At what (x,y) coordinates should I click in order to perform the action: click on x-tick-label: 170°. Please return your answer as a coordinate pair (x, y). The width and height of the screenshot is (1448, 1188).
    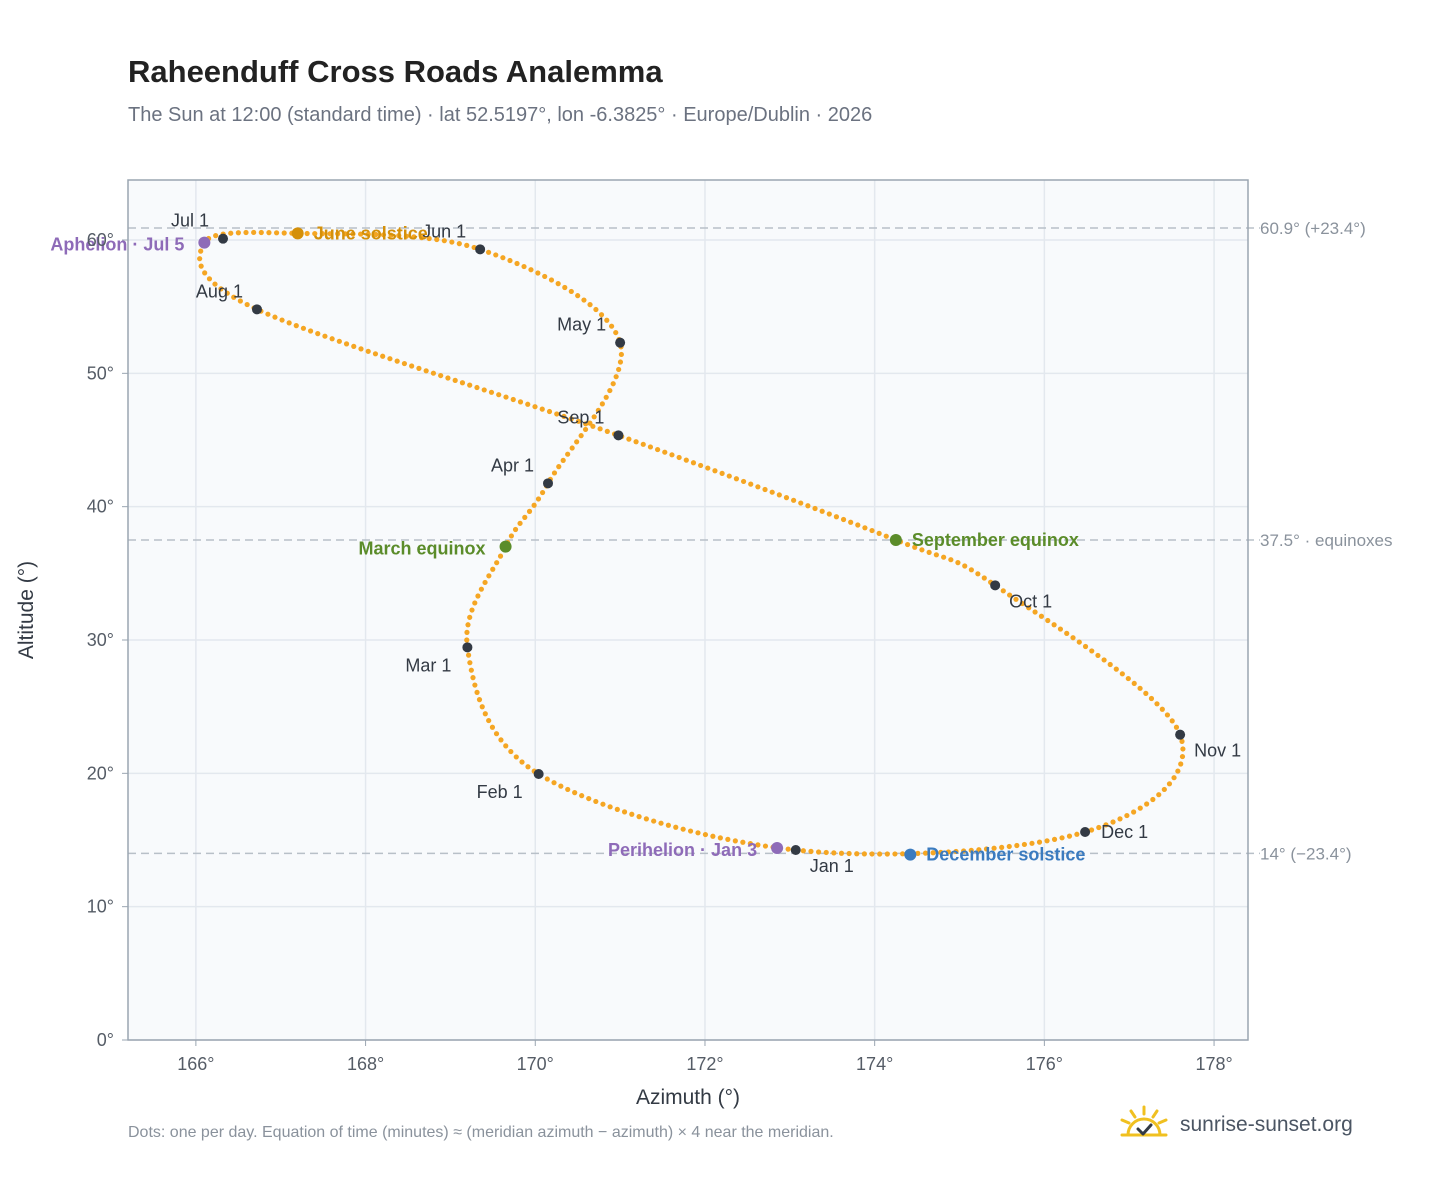
    Looking at the image, I should click on (535, 1064).